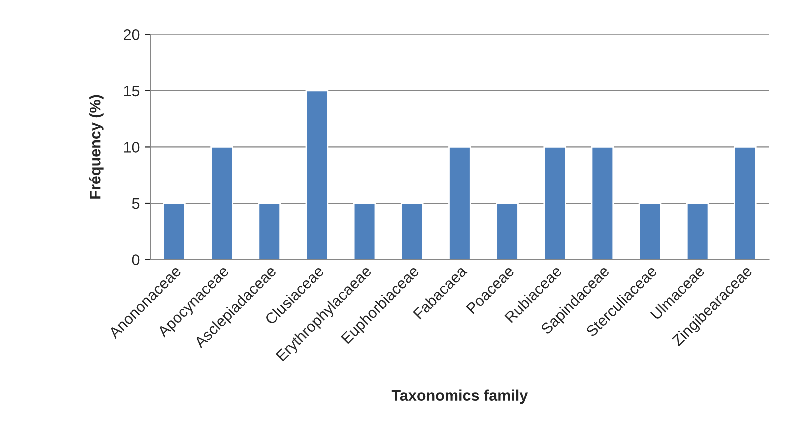 The width and height of the screenshot is (793, 433). I want to click on y-tick-label: 0, so click(136, 260).